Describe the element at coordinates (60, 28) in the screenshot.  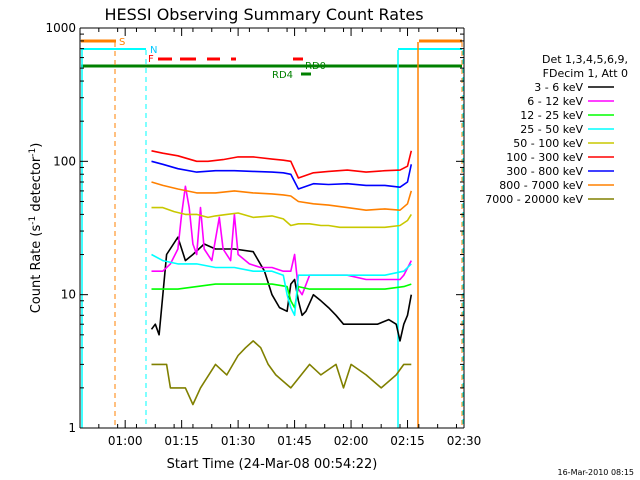
I see `y-tick-label-3: 1000` at that location.